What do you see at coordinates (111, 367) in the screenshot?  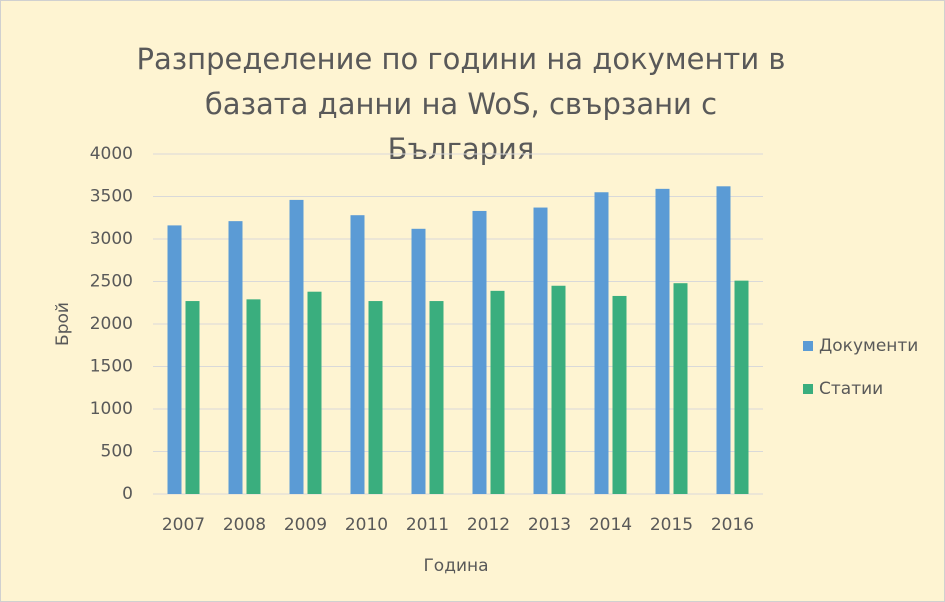 I see `y-tick-label: 1500` at bounding box center [111, 367].